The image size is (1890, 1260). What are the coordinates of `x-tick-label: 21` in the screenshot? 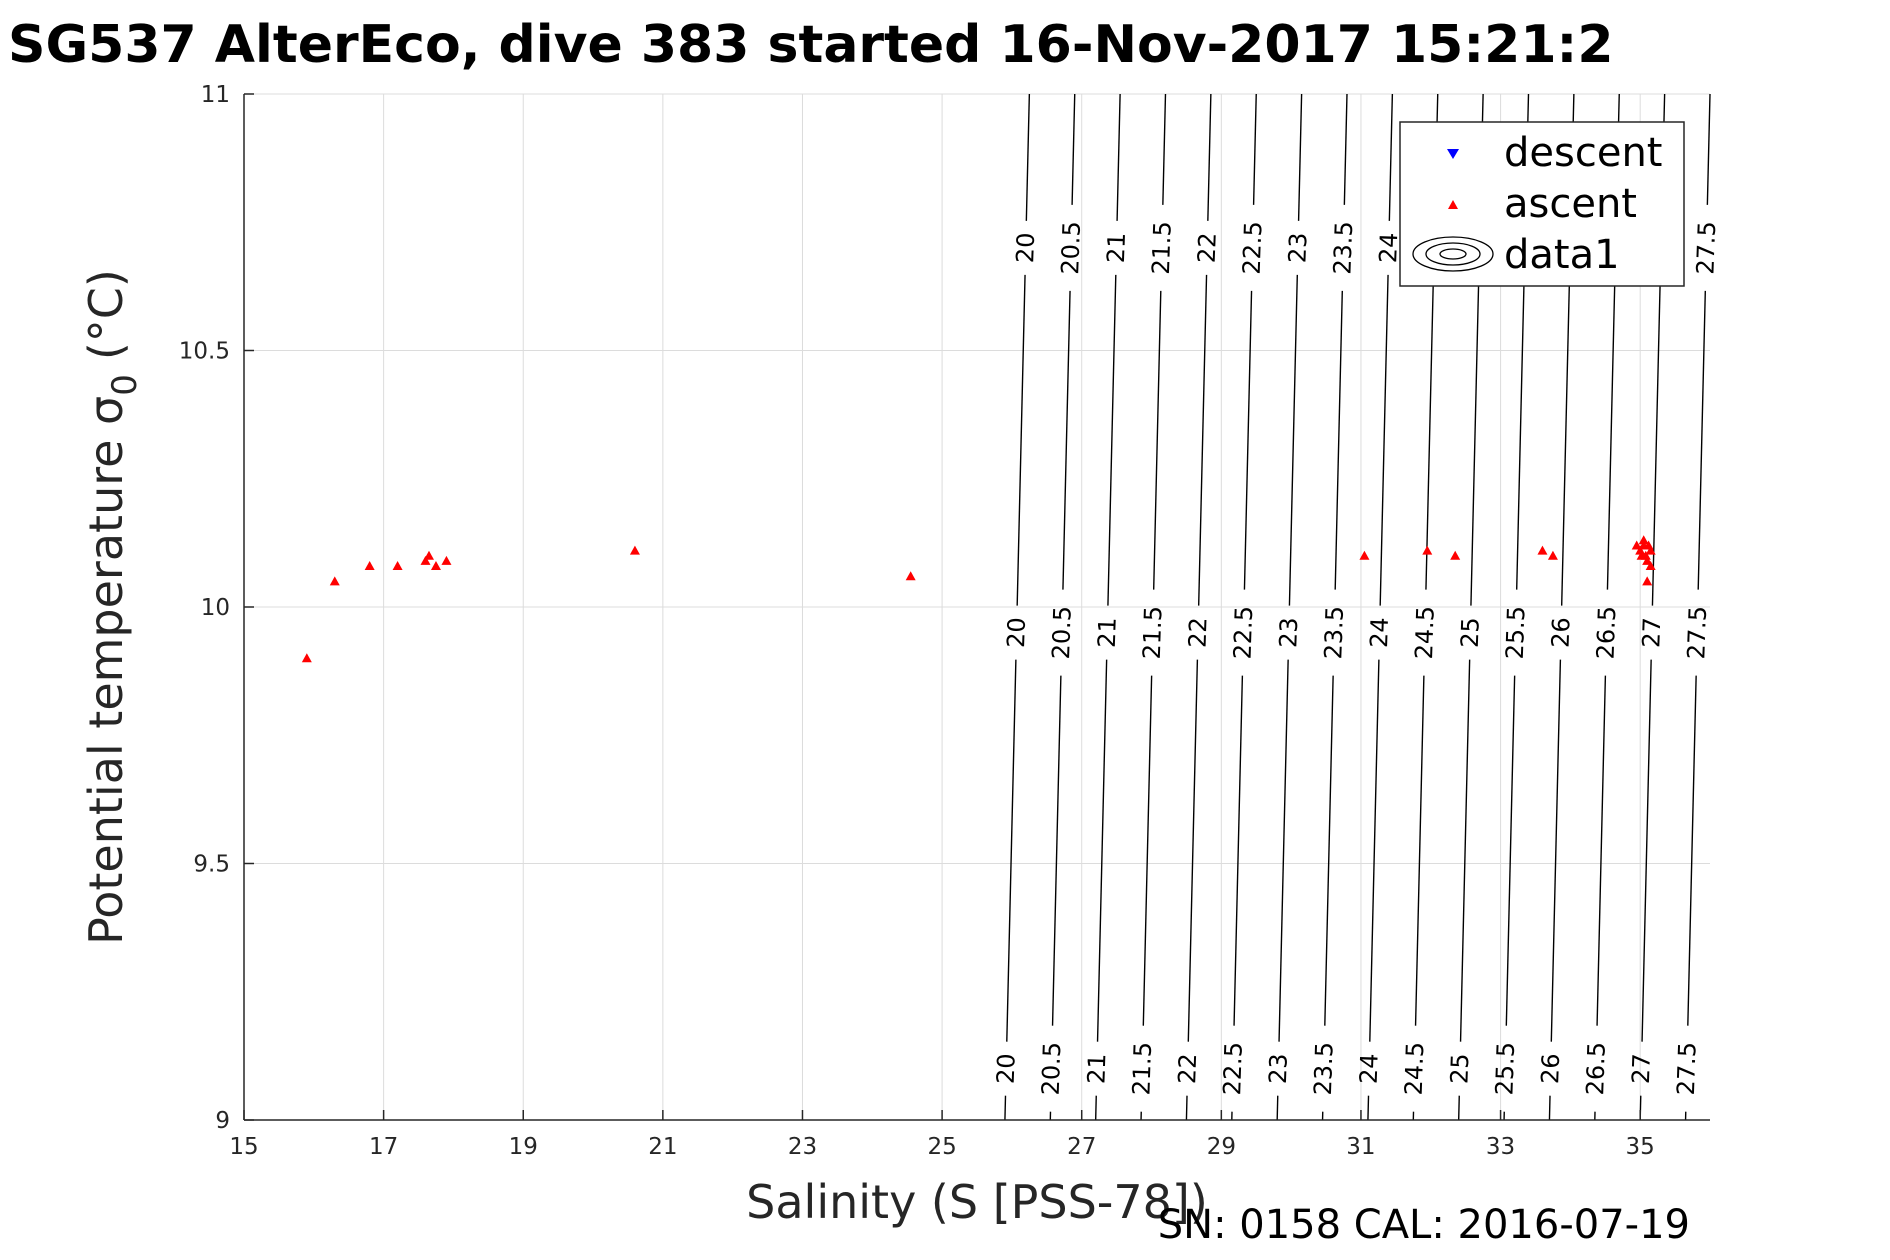 It's located at (662, 1147).